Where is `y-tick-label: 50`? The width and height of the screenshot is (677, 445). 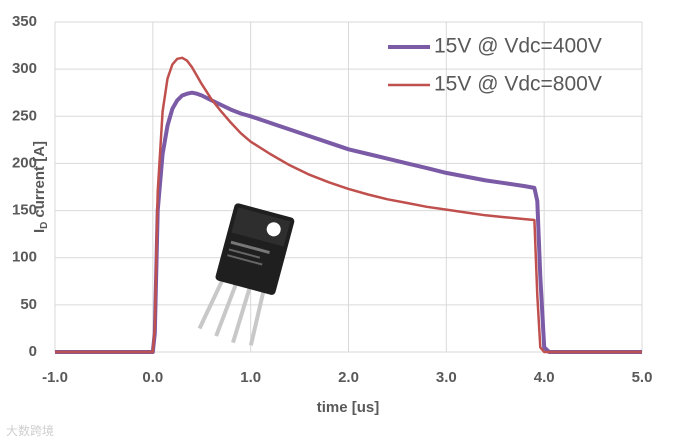
y-tick-label: 50 is located at coordinates (28, 304).